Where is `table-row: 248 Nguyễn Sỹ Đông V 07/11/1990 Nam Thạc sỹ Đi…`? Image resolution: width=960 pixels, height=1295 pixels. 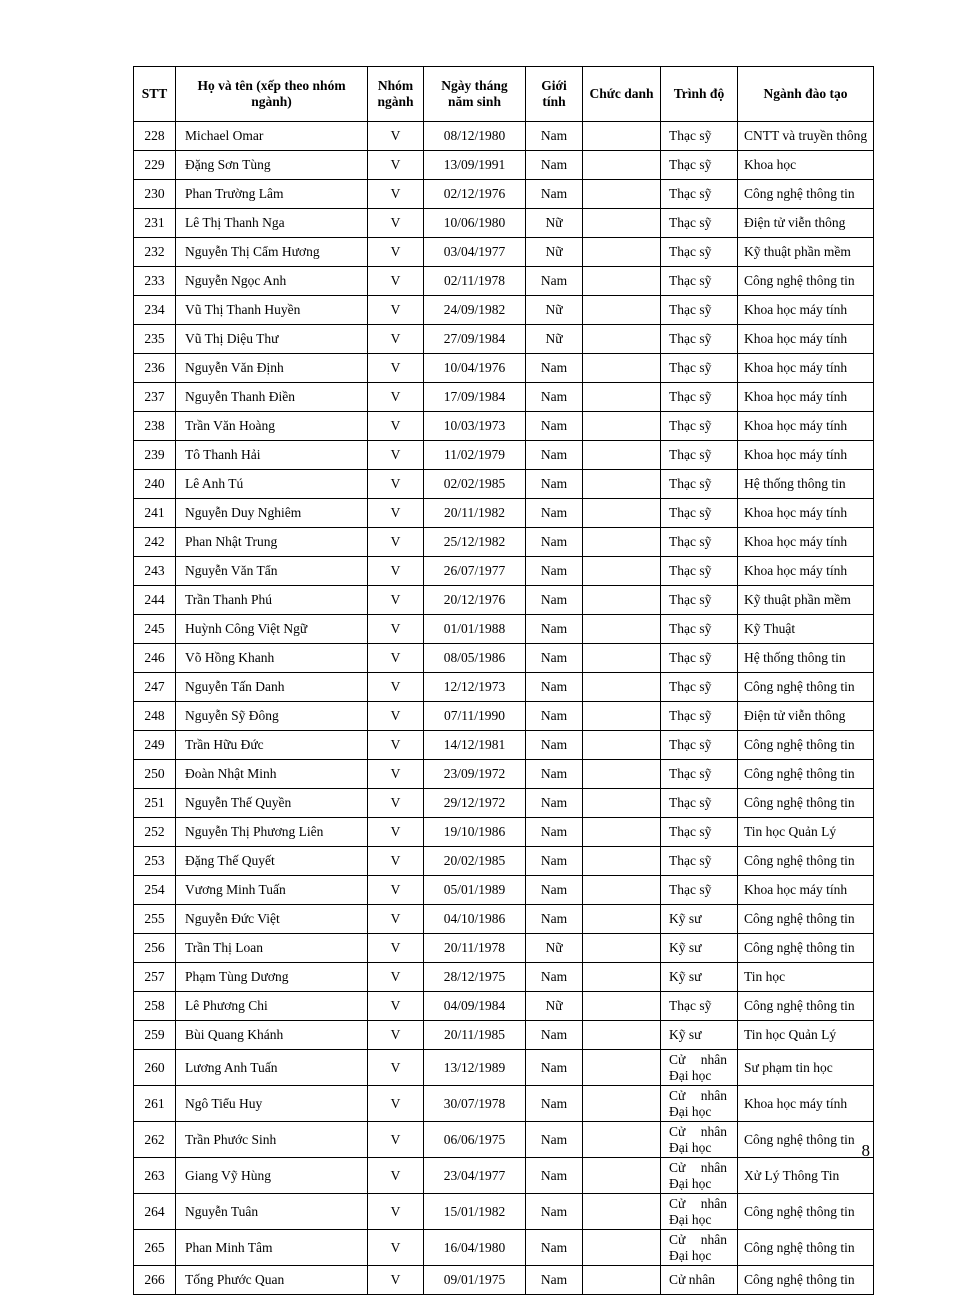
table-row: 248 Nguyễn Sỹ Đông V 07/11/1990 Nam Thạc sỹ Đi… is located at coordinates (503, 716).